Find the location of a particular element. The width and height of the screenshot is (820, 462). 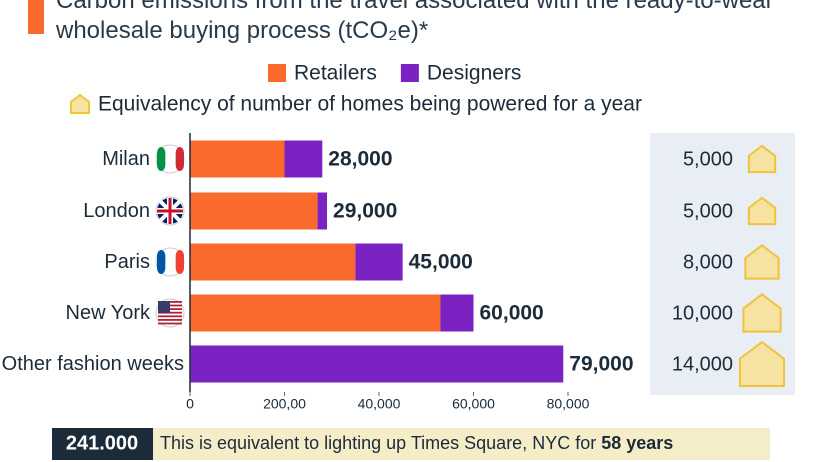

total-label: 29,000 is located at coordinates (365, 211).